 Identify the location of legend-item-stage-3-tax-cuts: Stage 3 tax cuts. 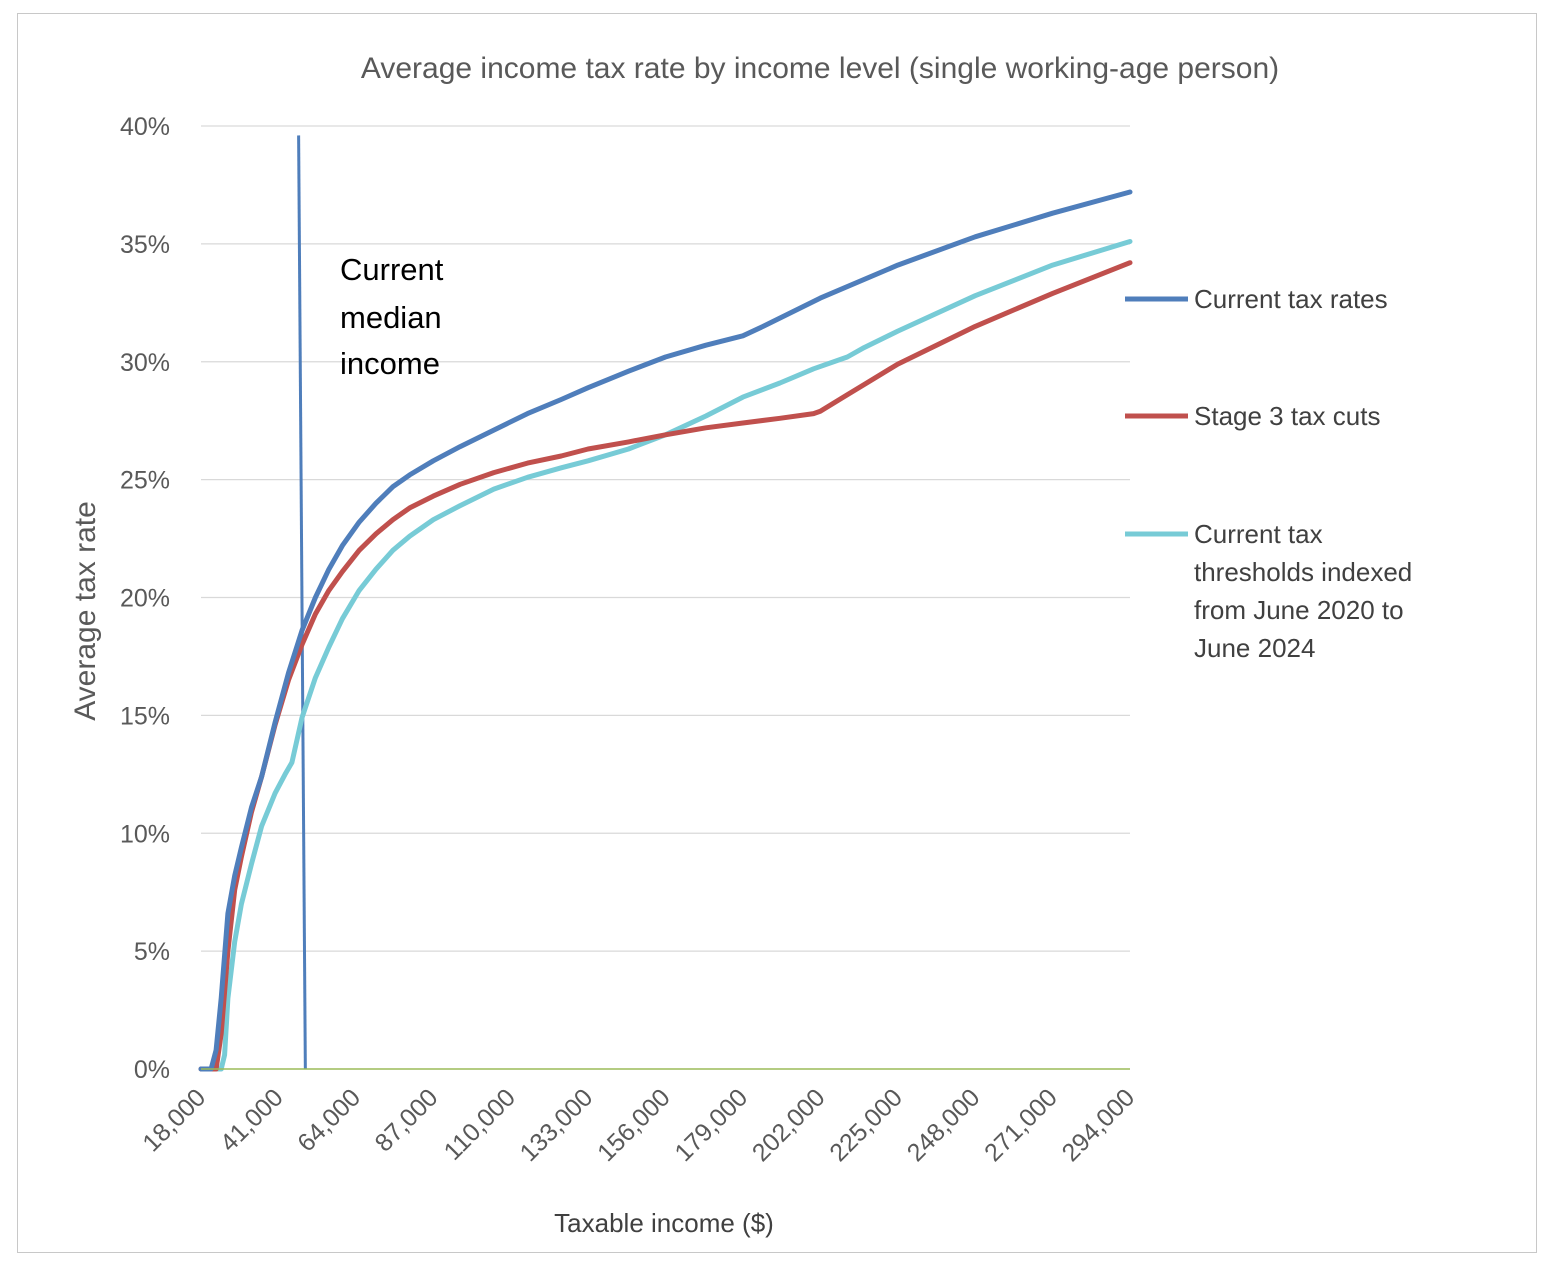
(1252, 416).